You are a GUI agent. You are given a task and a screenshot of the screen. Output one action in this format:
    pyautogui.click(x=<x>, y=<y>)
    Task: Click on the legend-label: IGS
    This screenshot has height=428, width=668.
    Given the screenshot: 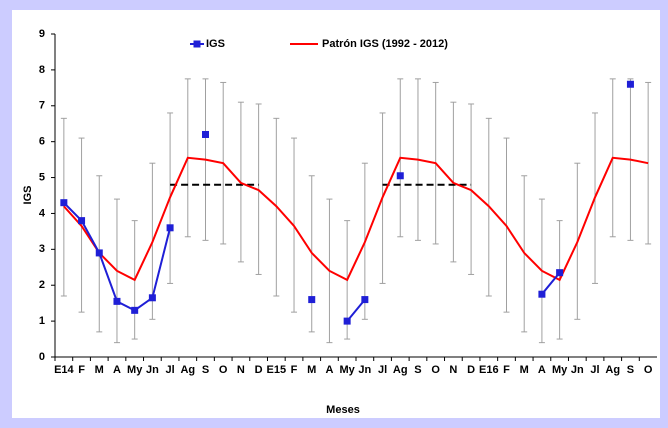 What is the action you would take?
    pyautogui.click(x=215, y=44)
    